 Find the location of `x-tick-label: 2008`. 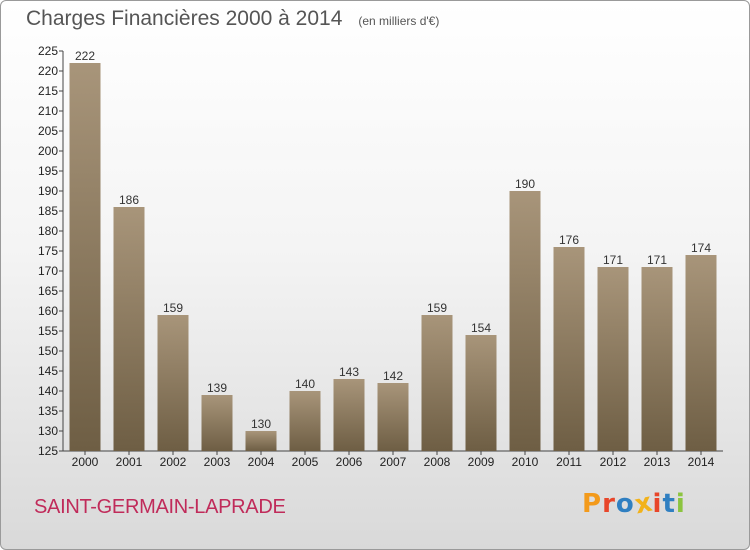

x-tick-label: 2008 is located at coordinates (437, 462).